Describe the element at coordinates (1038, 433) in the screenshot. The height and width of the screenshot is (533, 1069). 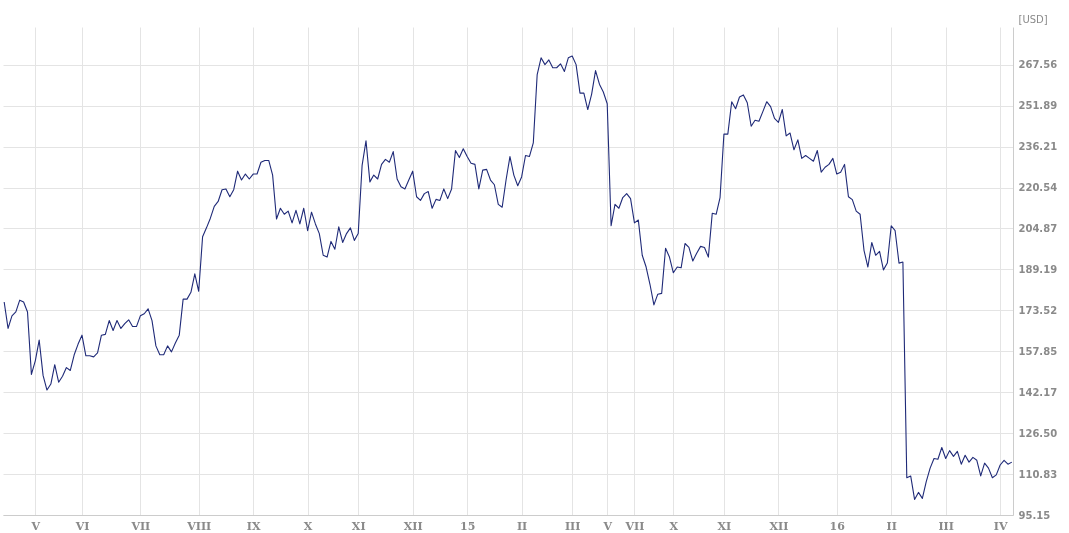
I see `y-tick-label: 126.50` at that location.